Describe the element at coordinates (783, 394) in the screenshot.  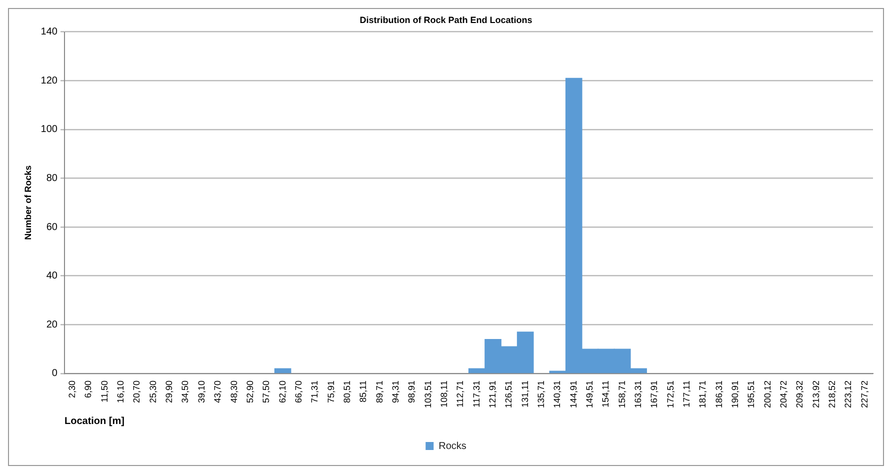
I see `x-tick-label: 204,72` at that location.